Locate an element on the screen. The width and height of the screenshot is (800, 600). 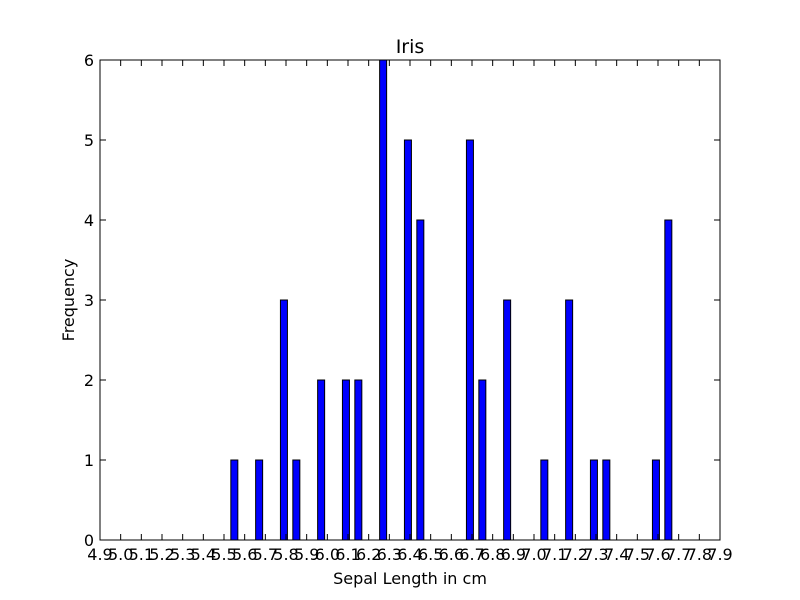
y-tick-label: 3 is located at coordinates (89, 300).